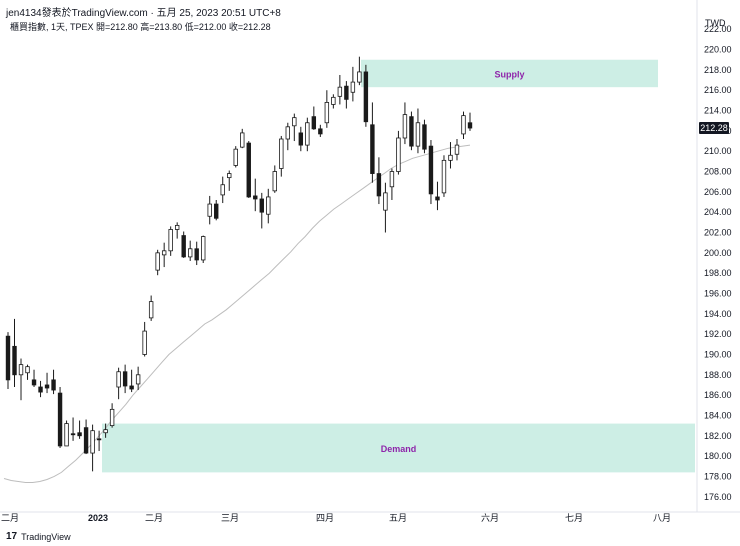 This screenshot has width=740, height=546. Describe the element at coordinates (714, 128) in the screenshot. I see `last-price-label: 212.28` at that location.